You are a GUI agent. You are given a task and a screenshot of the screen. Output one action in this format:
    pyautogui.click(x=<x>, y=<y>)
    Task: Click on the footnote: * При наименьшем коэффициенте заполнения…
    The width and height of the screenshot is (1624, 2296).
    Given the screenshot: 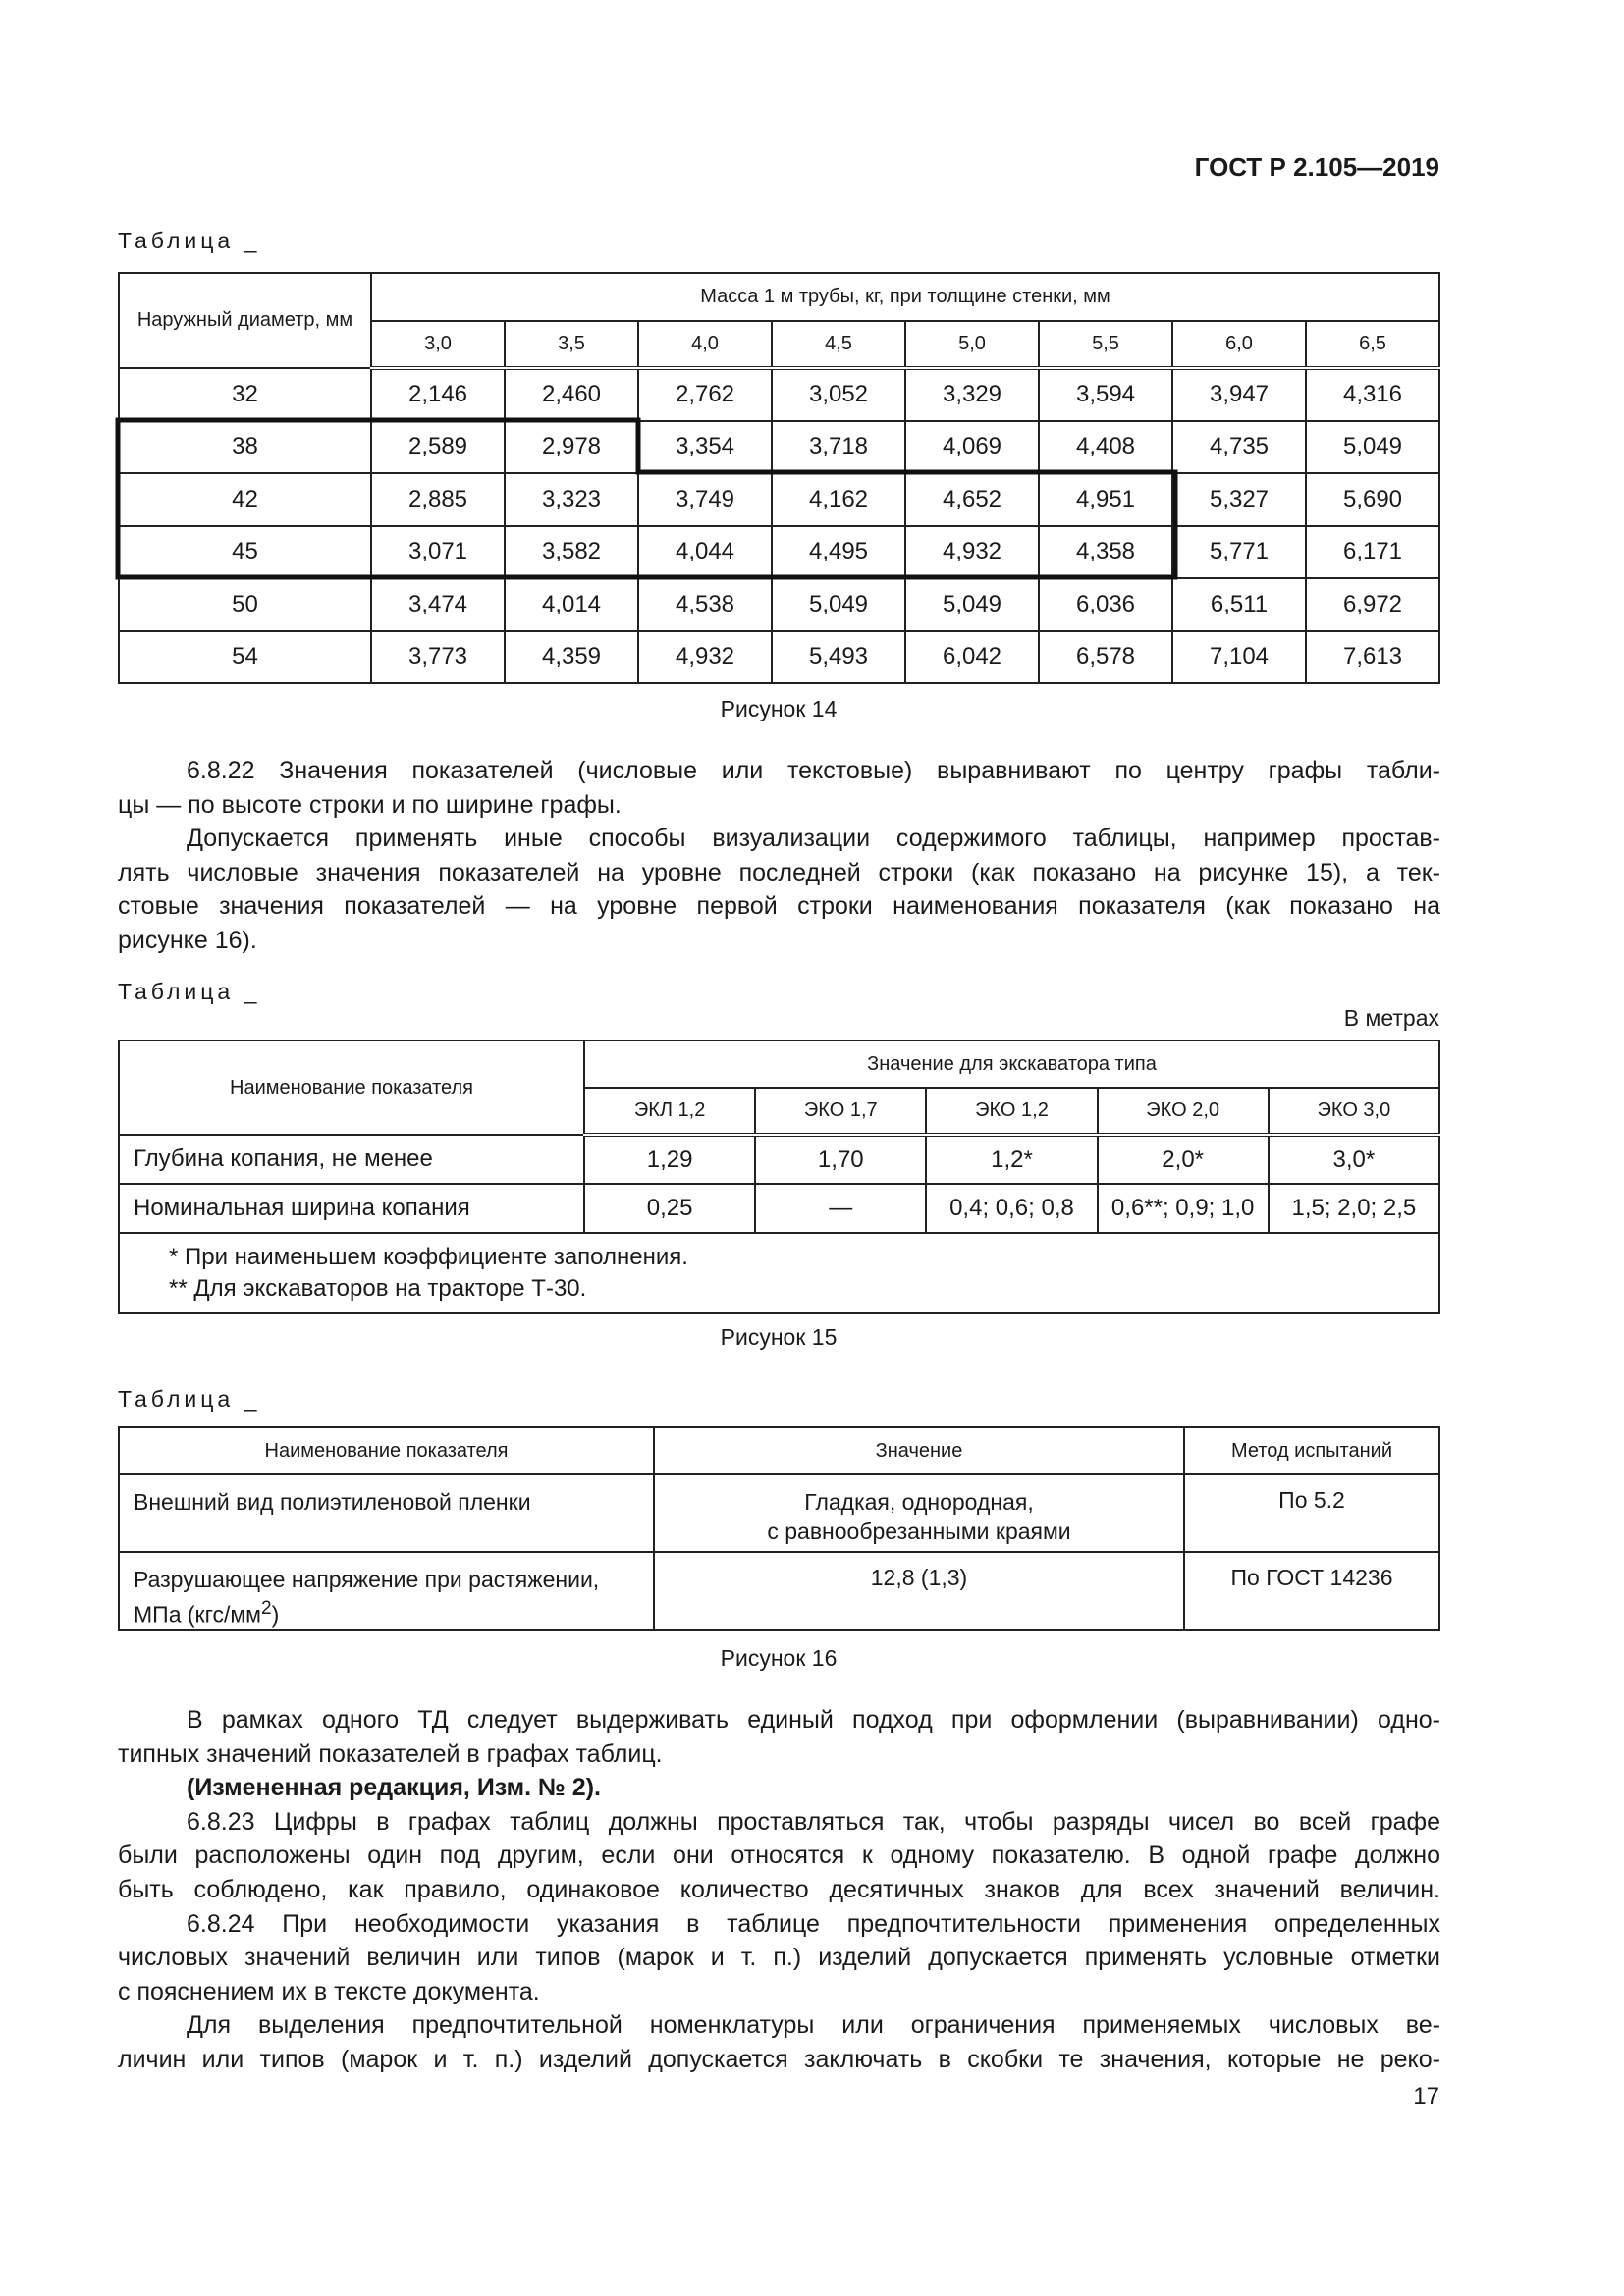 What is the action you would take?
    pyautogui.click(x=428, y=1257)
    